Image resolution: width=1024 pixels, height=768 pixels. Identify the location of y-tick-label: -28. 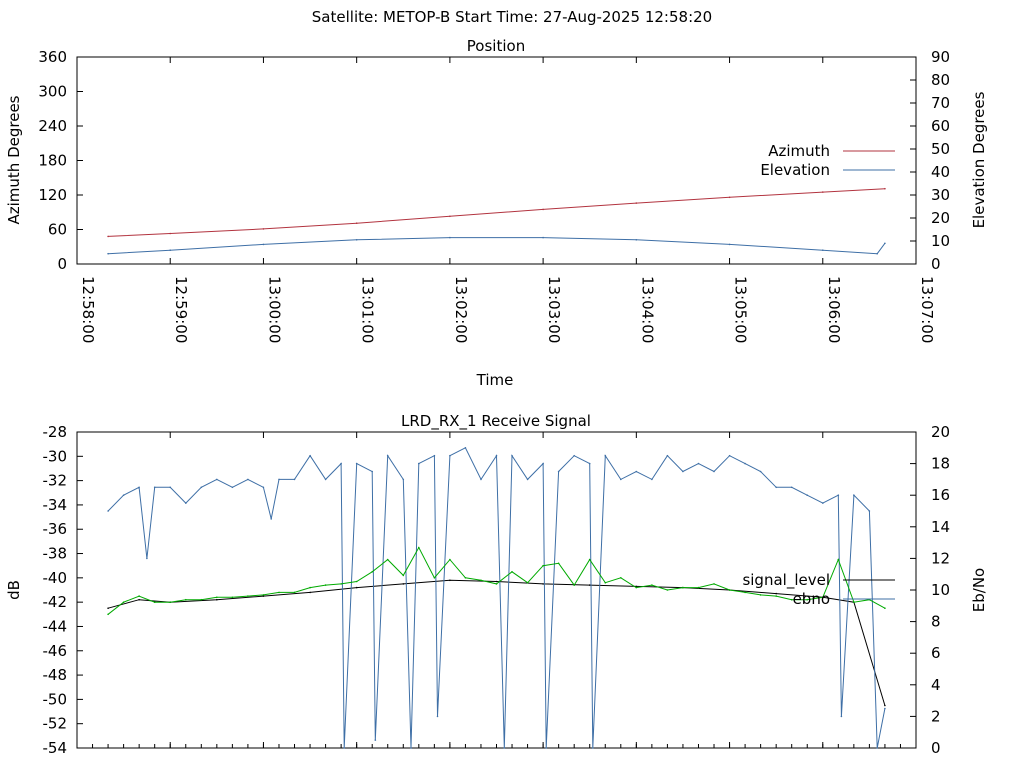
(55, 432).